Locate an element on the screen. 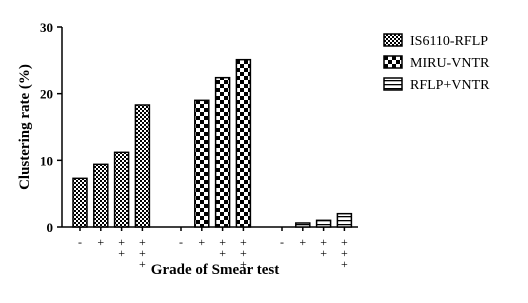 This screenshot has height=303, width=528. y-tick-label: 10 is located at coordinates (46, 160).